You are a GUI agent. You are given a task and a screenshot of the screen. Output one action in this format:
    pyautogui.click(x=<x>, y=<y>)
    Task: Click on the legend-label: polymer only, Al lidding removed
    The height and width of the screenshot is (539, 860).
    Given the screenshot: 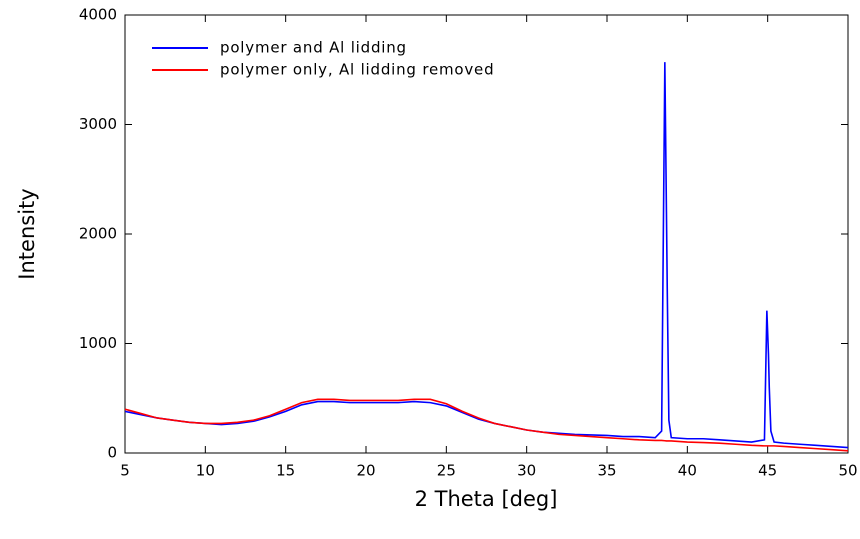 What is the action you would take?
    pyautogui.click(x=357, y=70)
    